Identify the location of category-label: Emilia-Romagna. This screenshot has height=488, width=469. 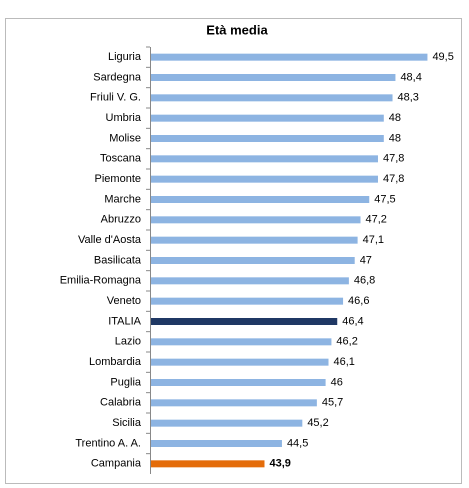
(101, 281).